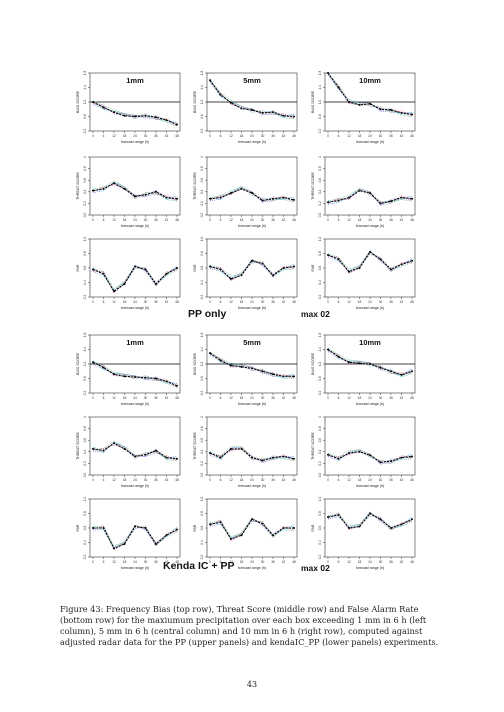 Image resolution: width=504 pixels, height=712 pixels. Describe the element at coordinates (284, 220) in the screenshot. I see `x-tick-label: 42` at that location.